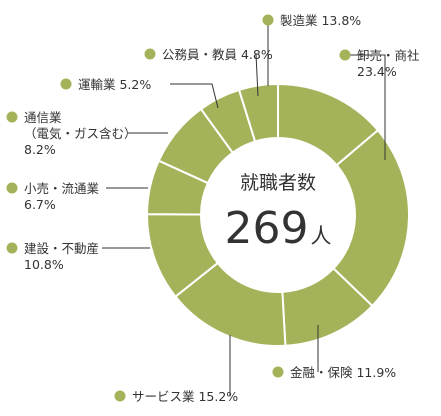 This screenshot has width=441, height=416. What do you see at coordinates (61, 248) in the screenshot?
I see `slice-label-line: 建設・不動産` at bounding box center [61, 248].